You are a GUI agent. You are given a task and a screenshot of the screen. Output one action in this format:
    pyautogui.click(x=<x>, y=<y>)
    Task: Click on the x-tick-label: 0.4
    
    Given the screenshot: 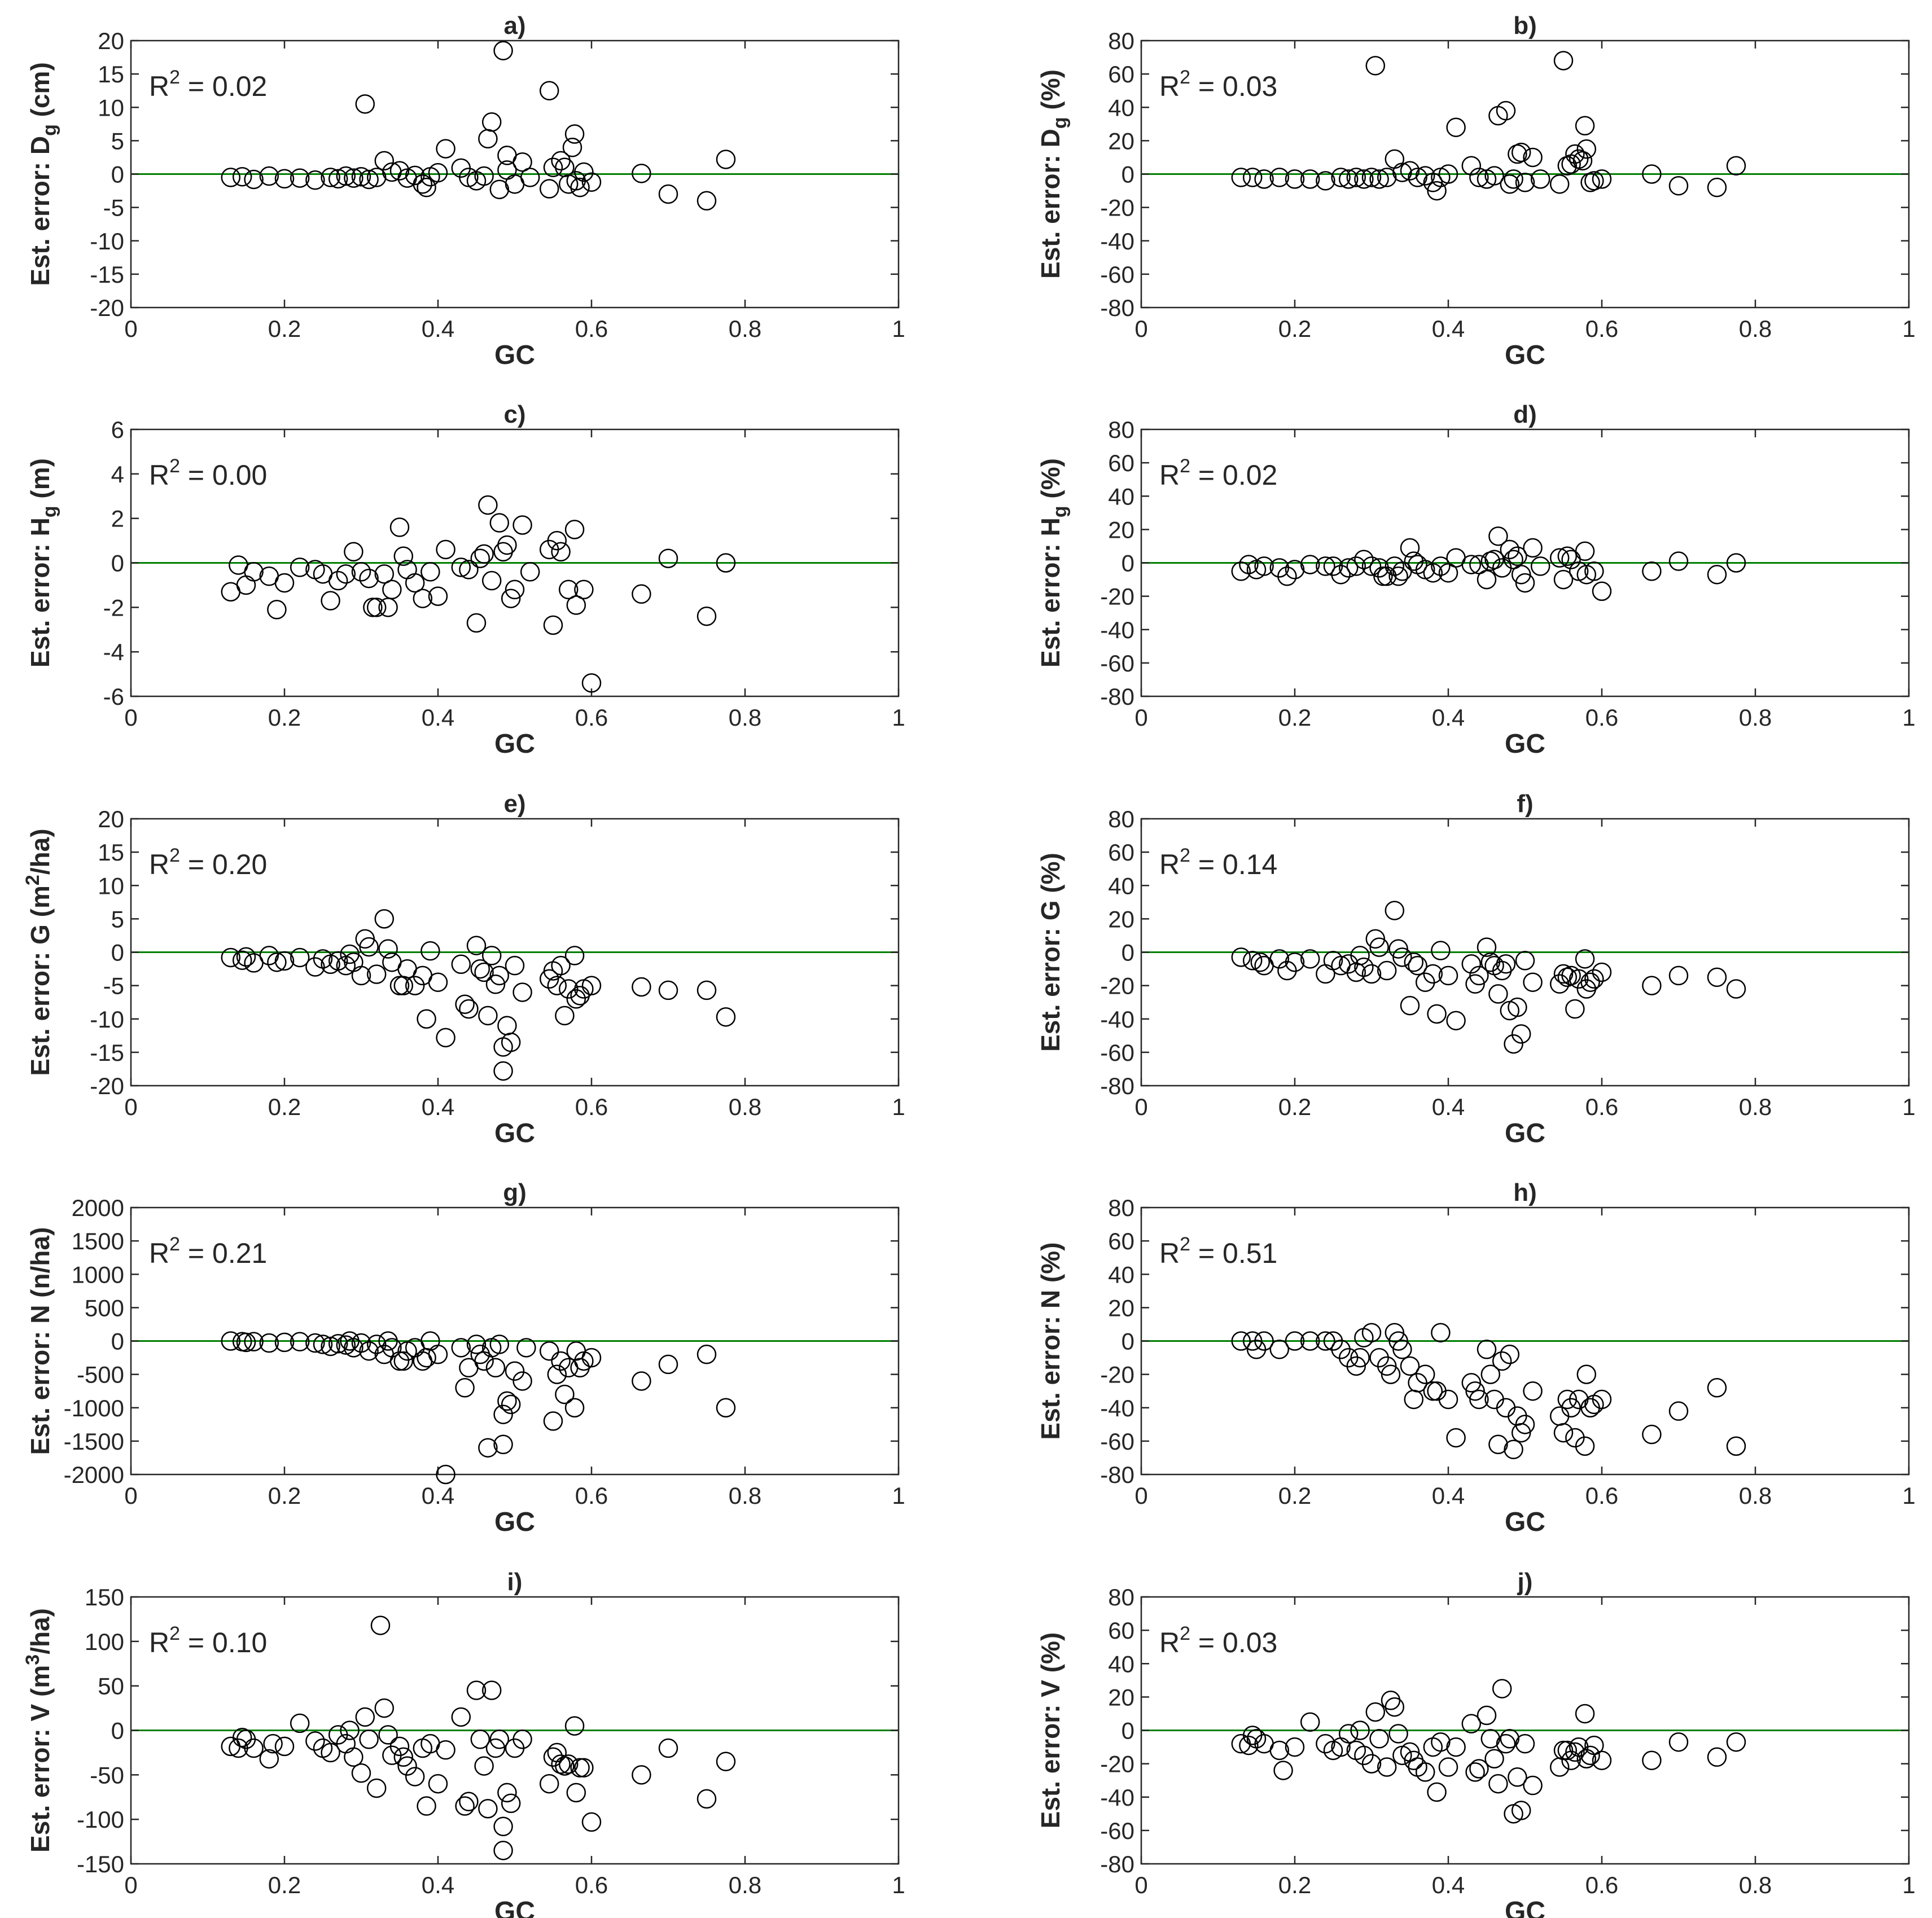 What is the action you would take?
    pyautogui.click(x=438, y=1107)
    